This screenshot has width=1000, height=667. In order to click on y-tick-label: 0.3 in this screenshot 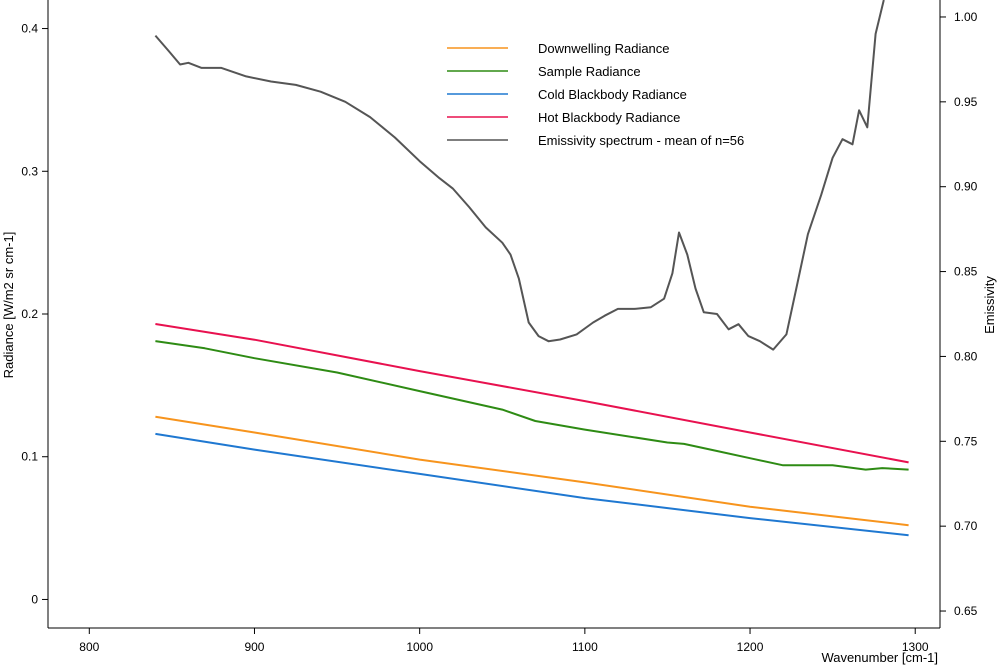, I will do `click(29, 171)`.